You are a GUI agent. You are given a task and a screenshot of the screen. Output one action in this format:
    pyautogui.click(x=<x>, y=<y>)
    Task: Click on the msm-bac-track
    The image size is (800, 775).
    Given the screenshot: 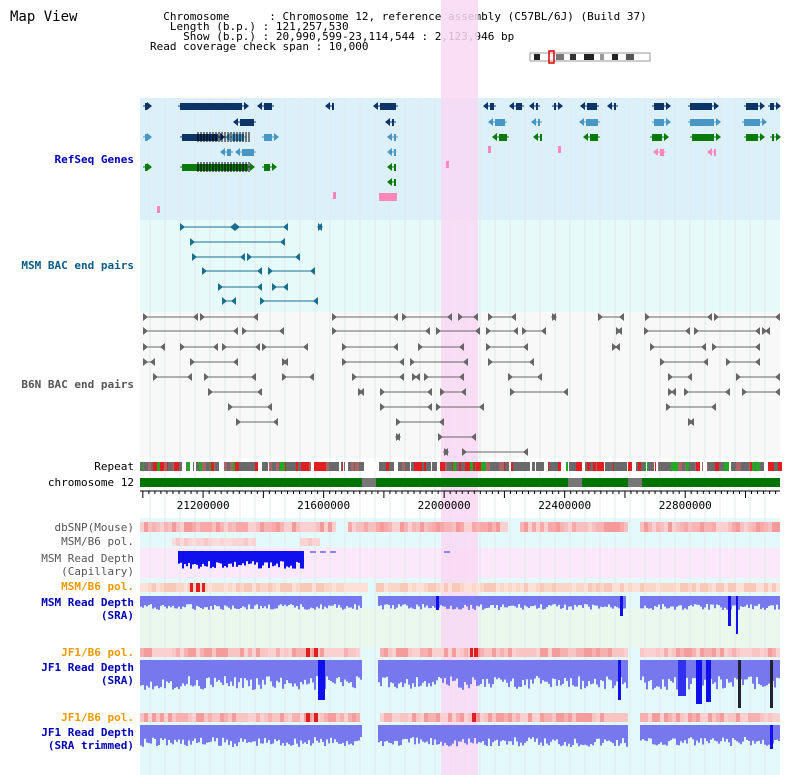 What is the action you would take?
    pyautogui.click(x=251, y=264)
    